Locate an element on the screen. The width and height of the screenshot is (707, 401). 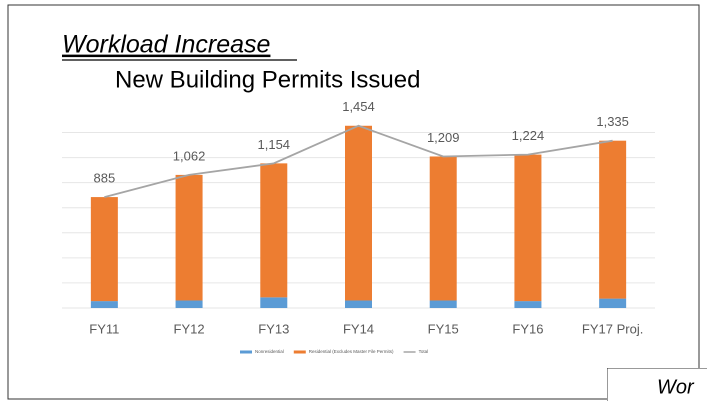
data-label: 1,209 is located at coordinates (443, 137).